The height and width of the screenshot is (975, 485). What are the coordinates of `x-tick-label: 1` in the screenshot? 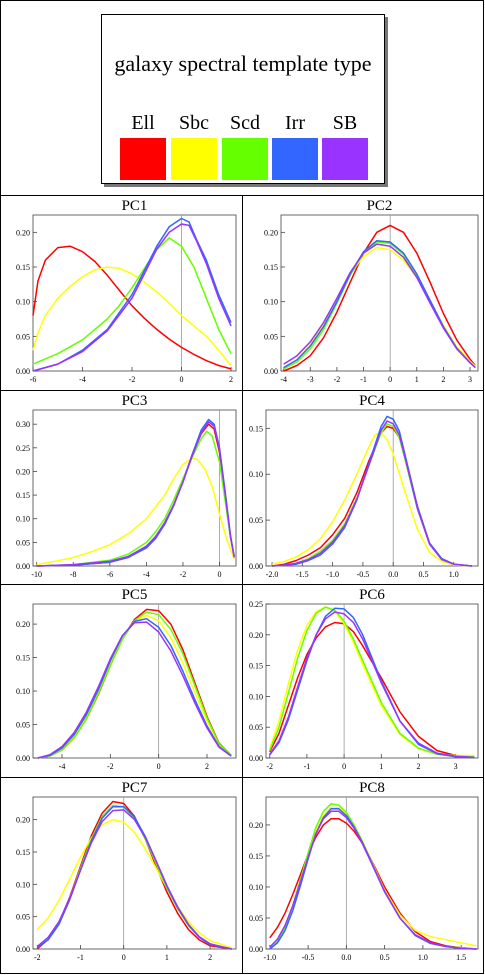 It's located at (381, 766).